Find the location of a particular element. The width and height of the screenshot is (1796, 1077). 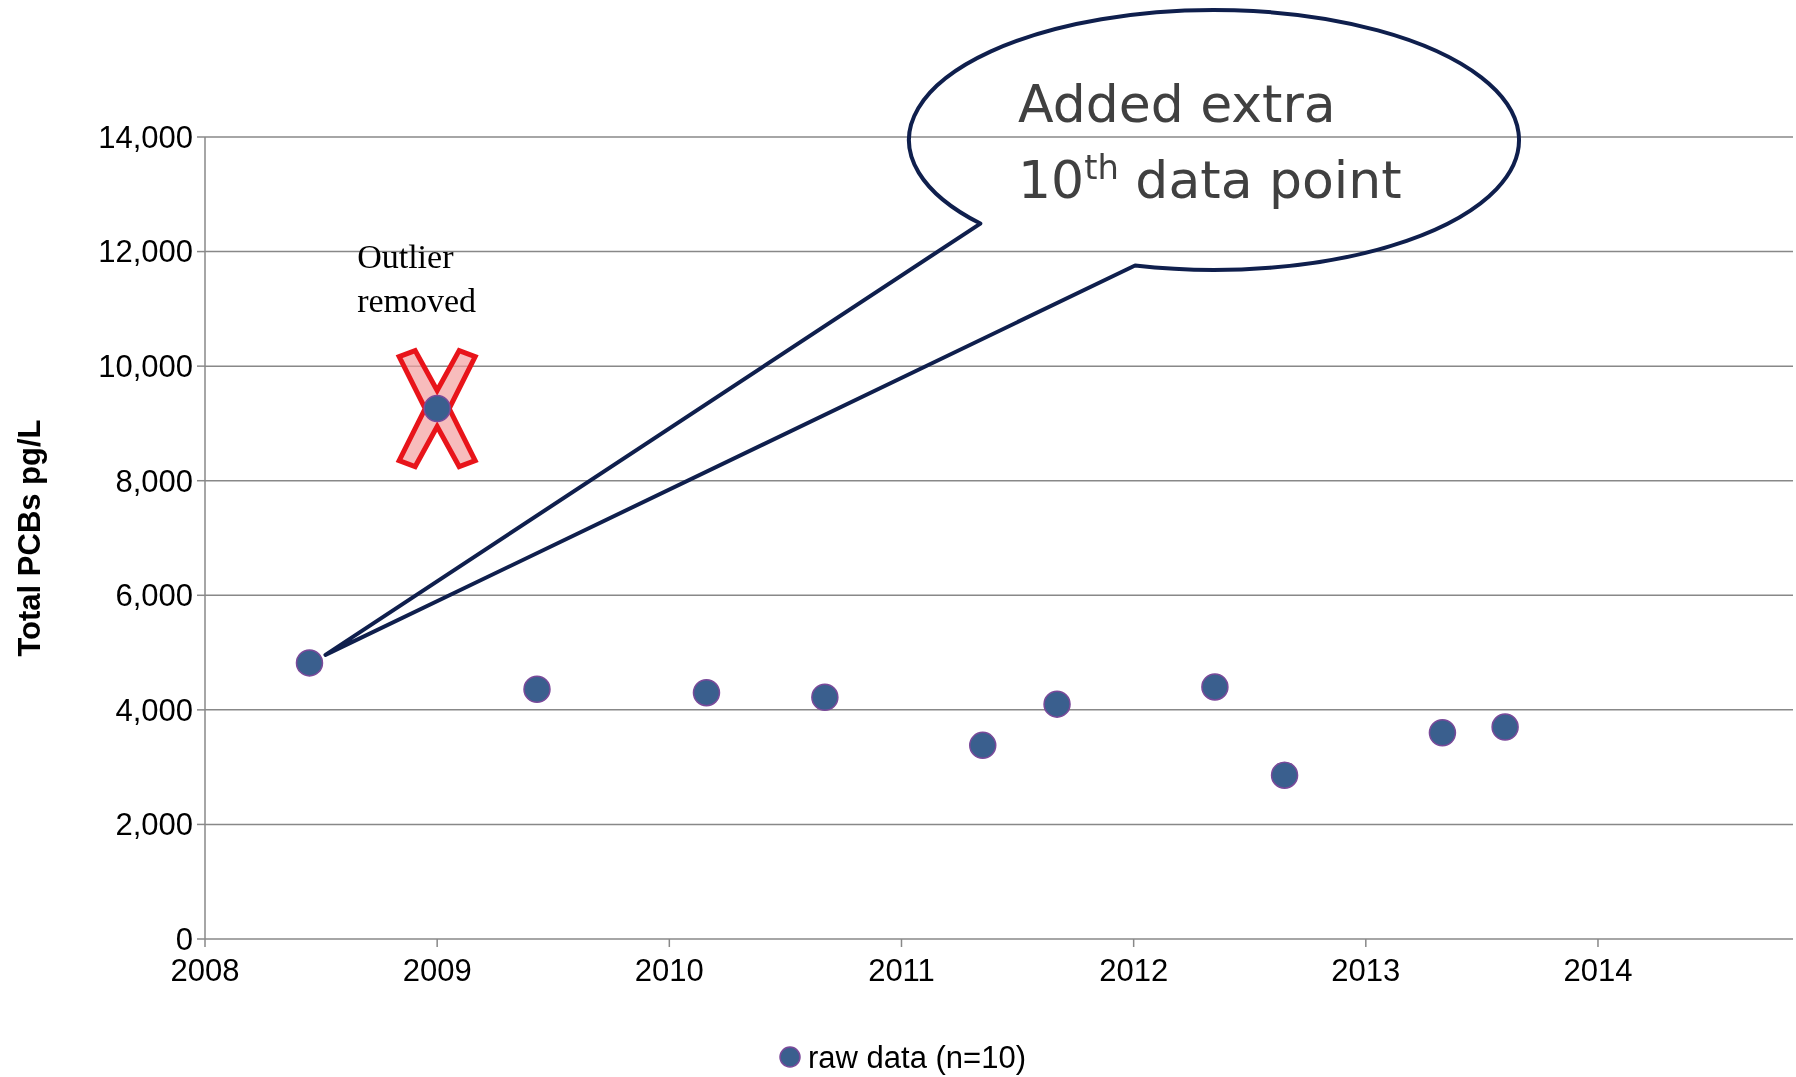

y-tick-label: 8,000 is located at coordinates (154, 481).